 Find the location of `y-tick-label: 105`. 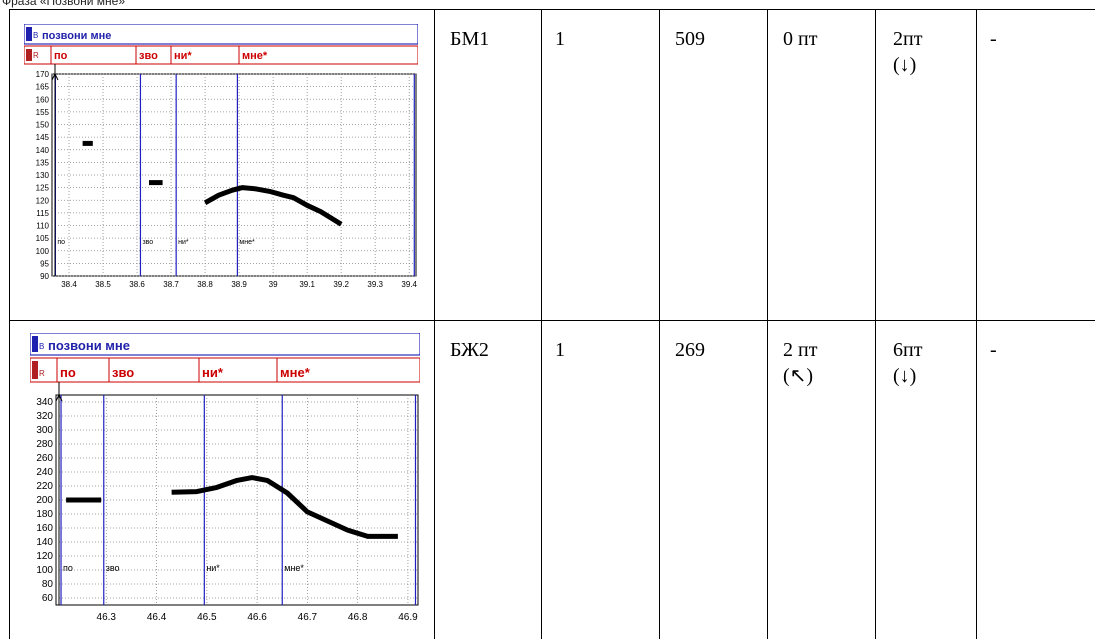

y-tick-label: 105 is located at coordinates (43, 238).